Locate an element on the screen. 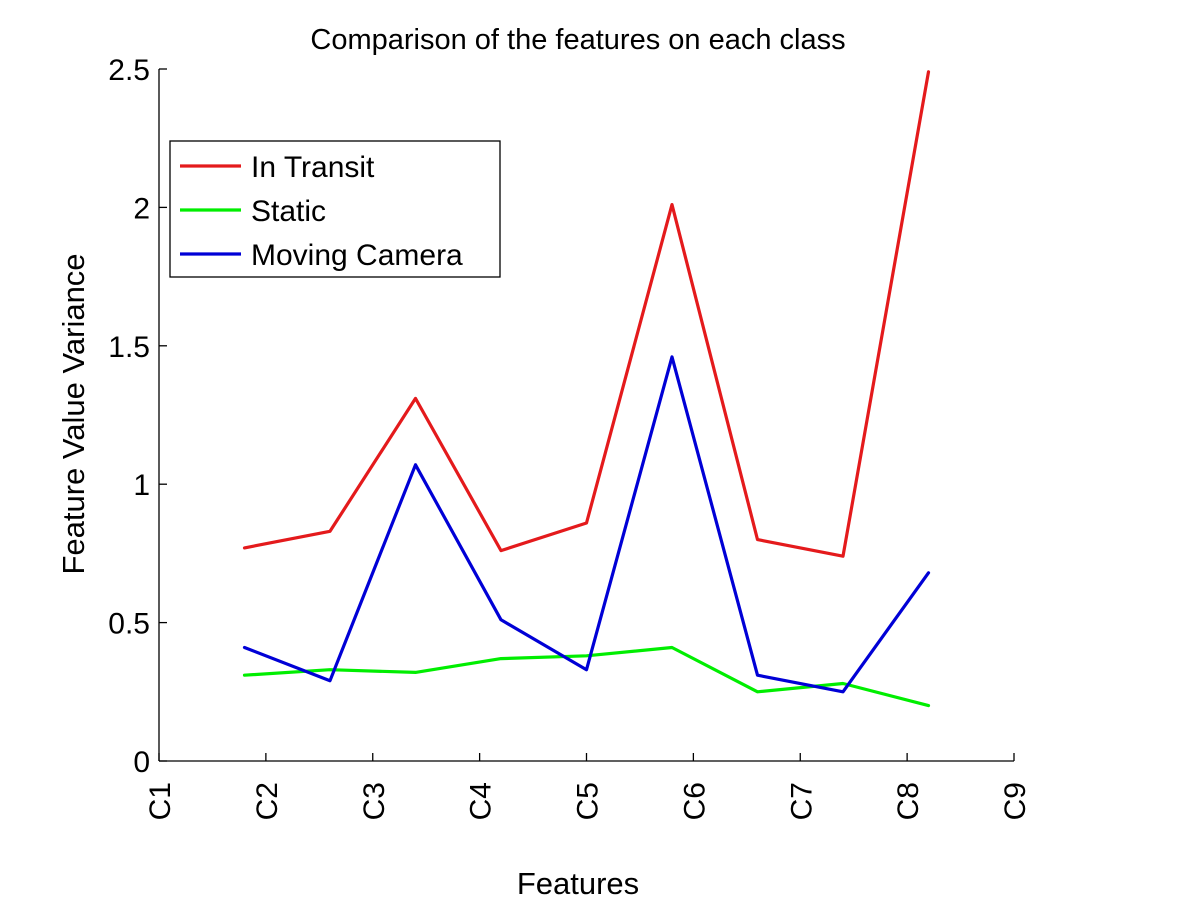 This screenshot has height=901, width=1201. y-tick-label: 1.5 is located at coordinates (129, 347).